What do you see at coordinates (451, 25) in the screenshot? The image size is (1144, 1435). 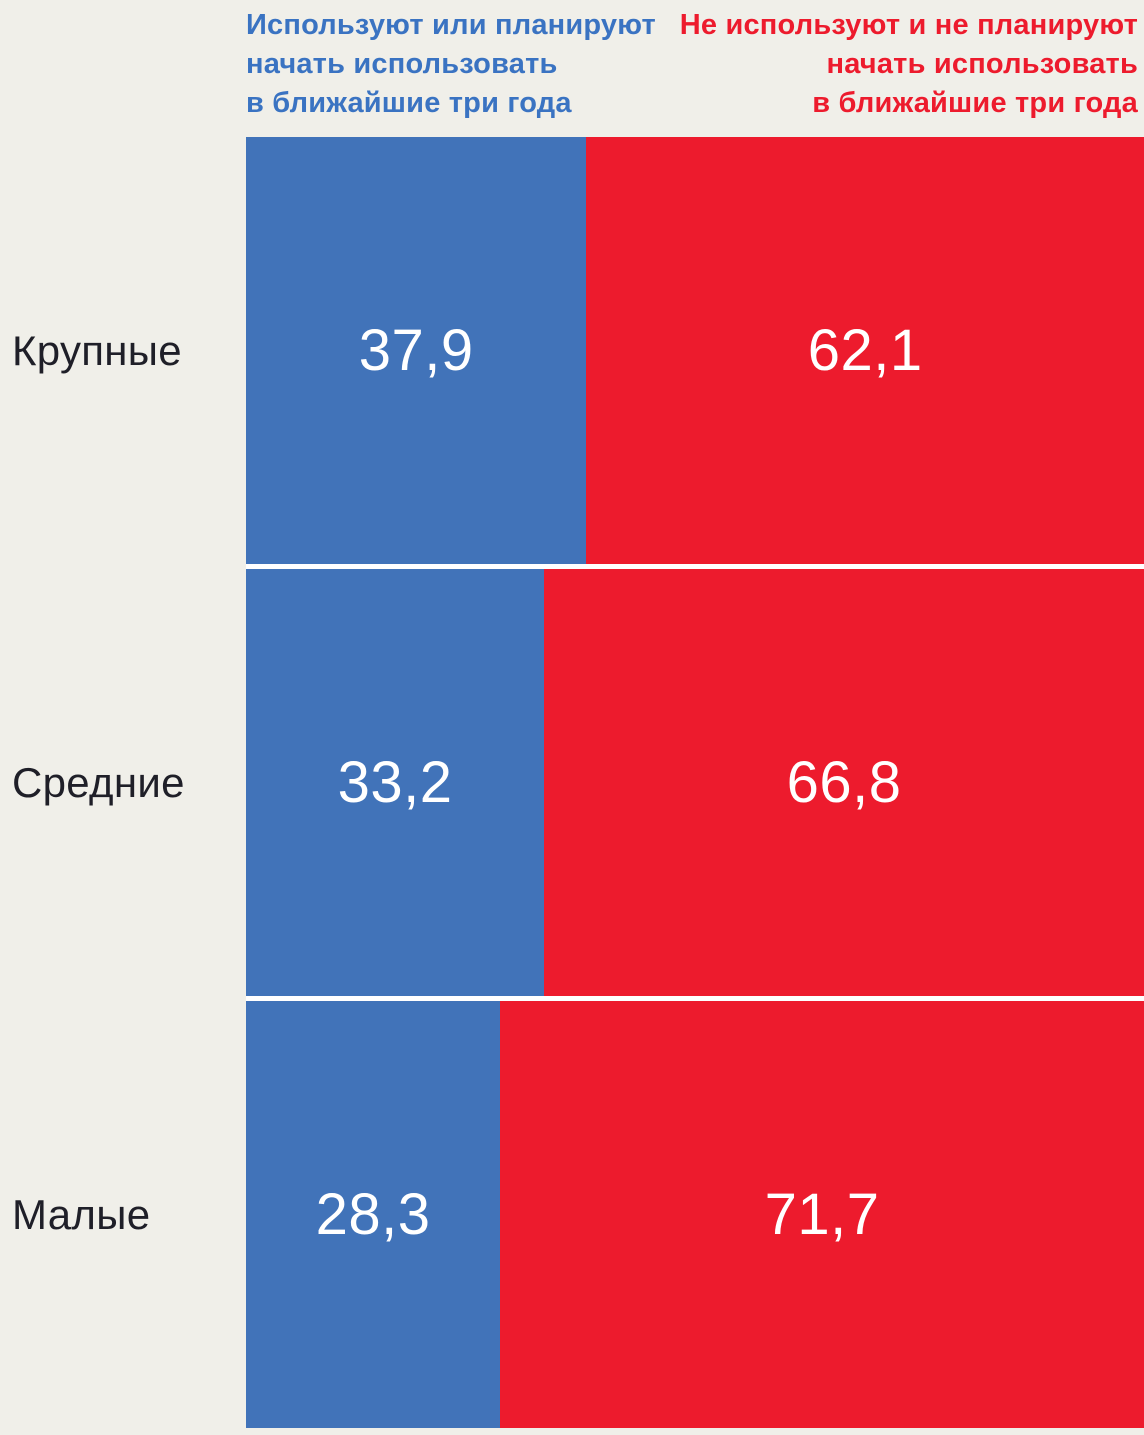 I see `legend-used-line-1: Используют или планируют` at bounding box center [451, 25].